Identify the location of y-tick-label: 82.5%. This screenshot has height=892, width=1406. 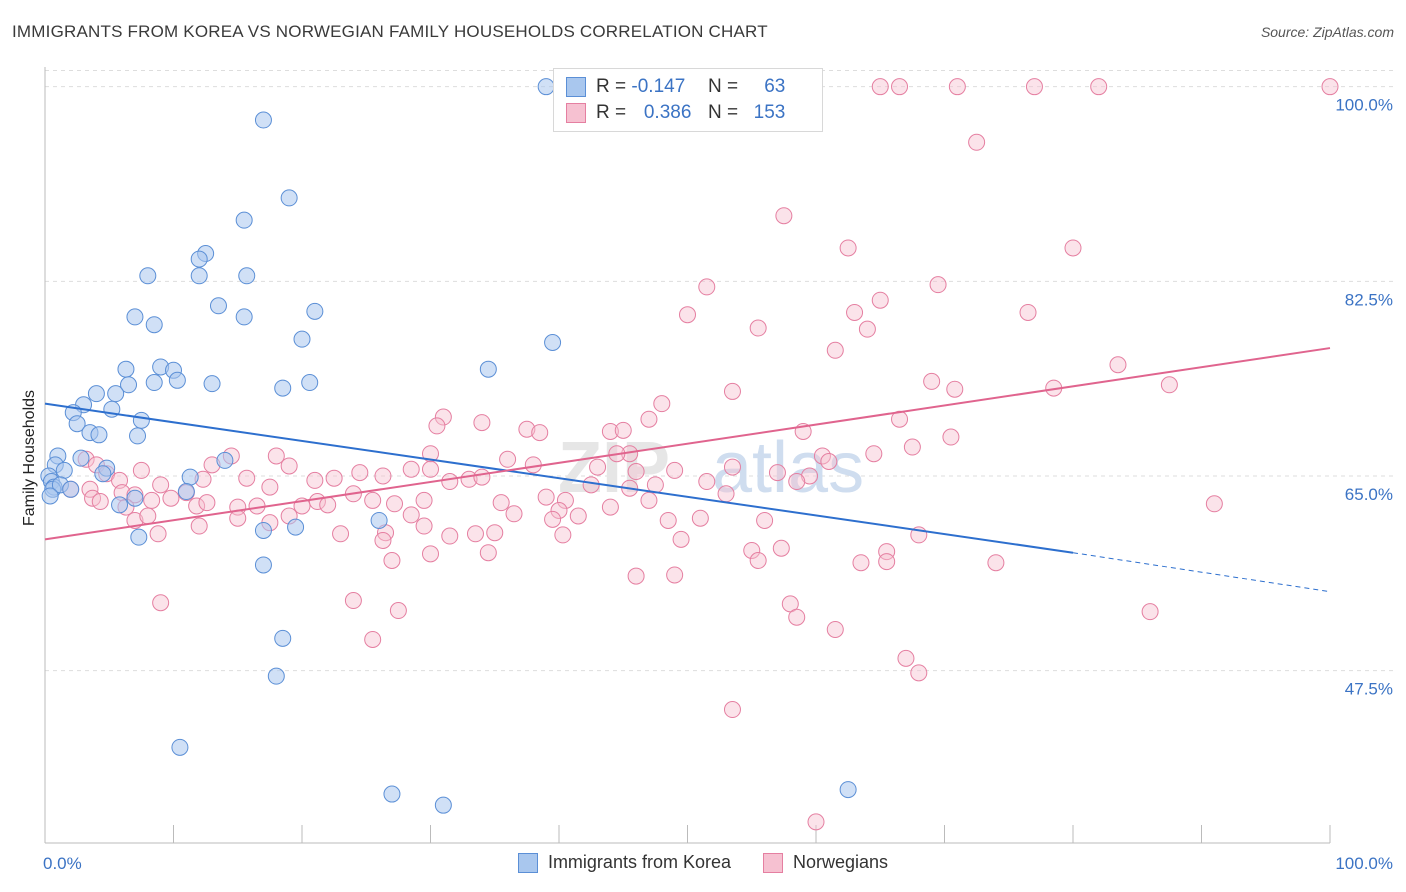
(1369, 299).